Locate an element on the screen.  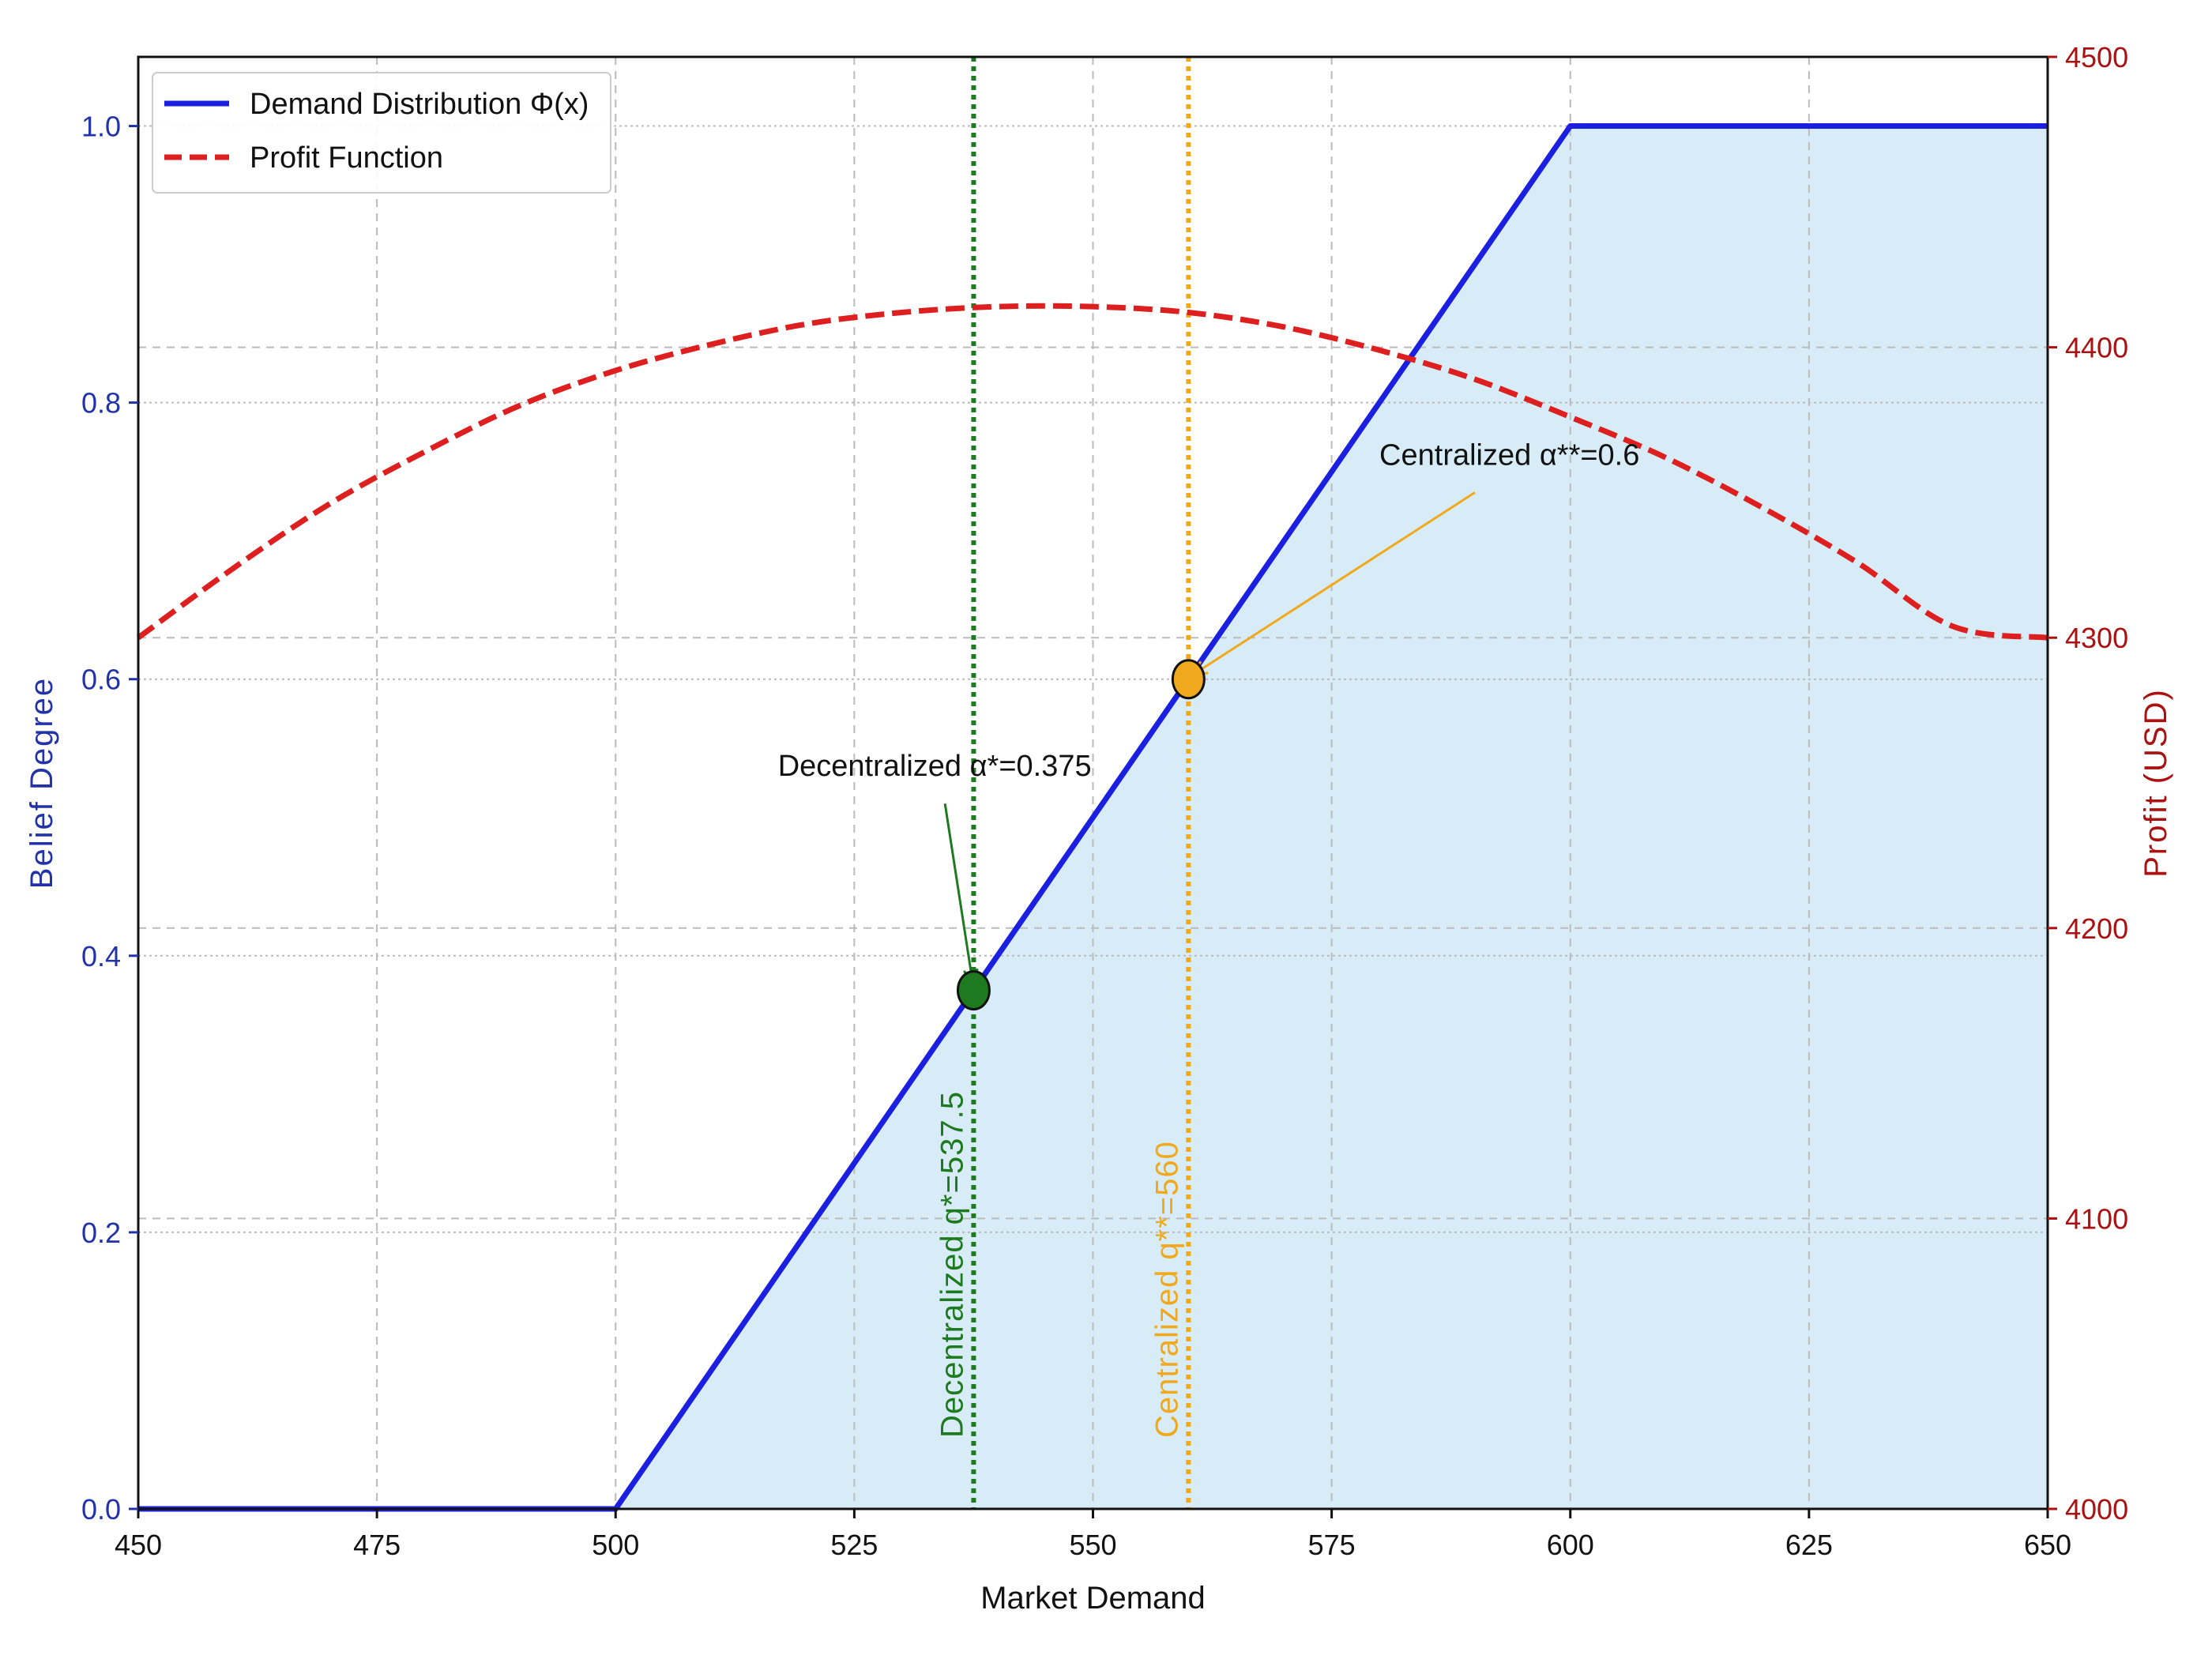
x-tick-label: 600 is located at coordinates (1570, 1545).